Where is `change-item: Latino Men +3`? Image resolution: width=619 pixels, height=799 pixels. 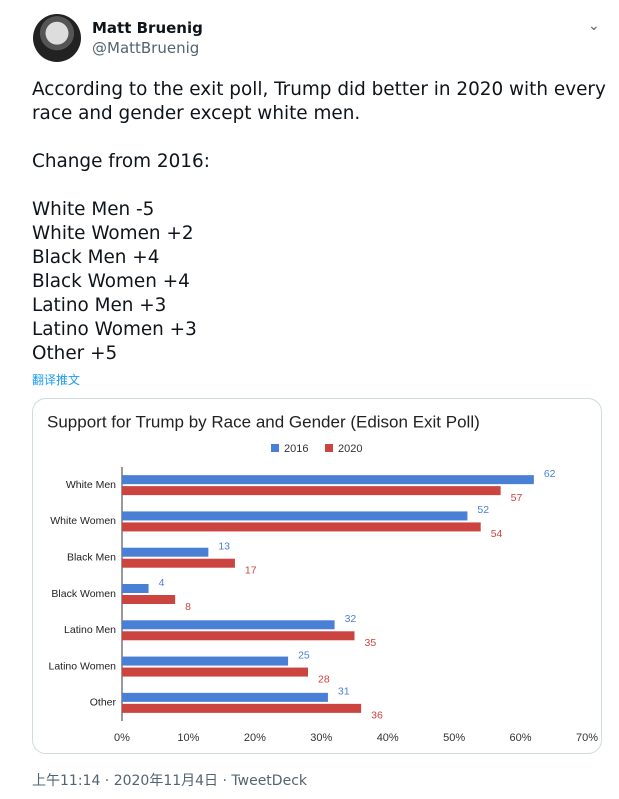
change-item: Latino Men +3 is located at coordinates (99, 305).